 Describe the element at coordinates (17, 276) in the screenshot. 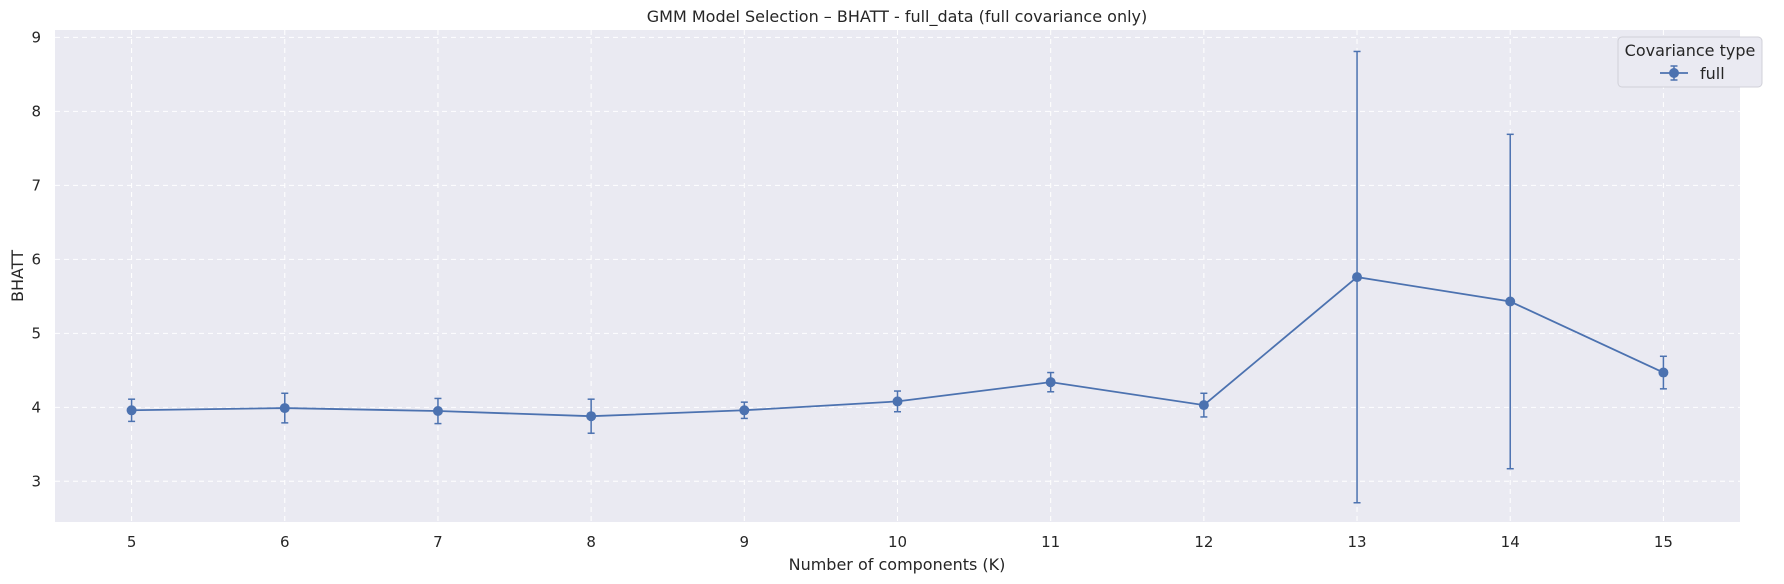

I see `y-axis-label: BHATT` at that location.